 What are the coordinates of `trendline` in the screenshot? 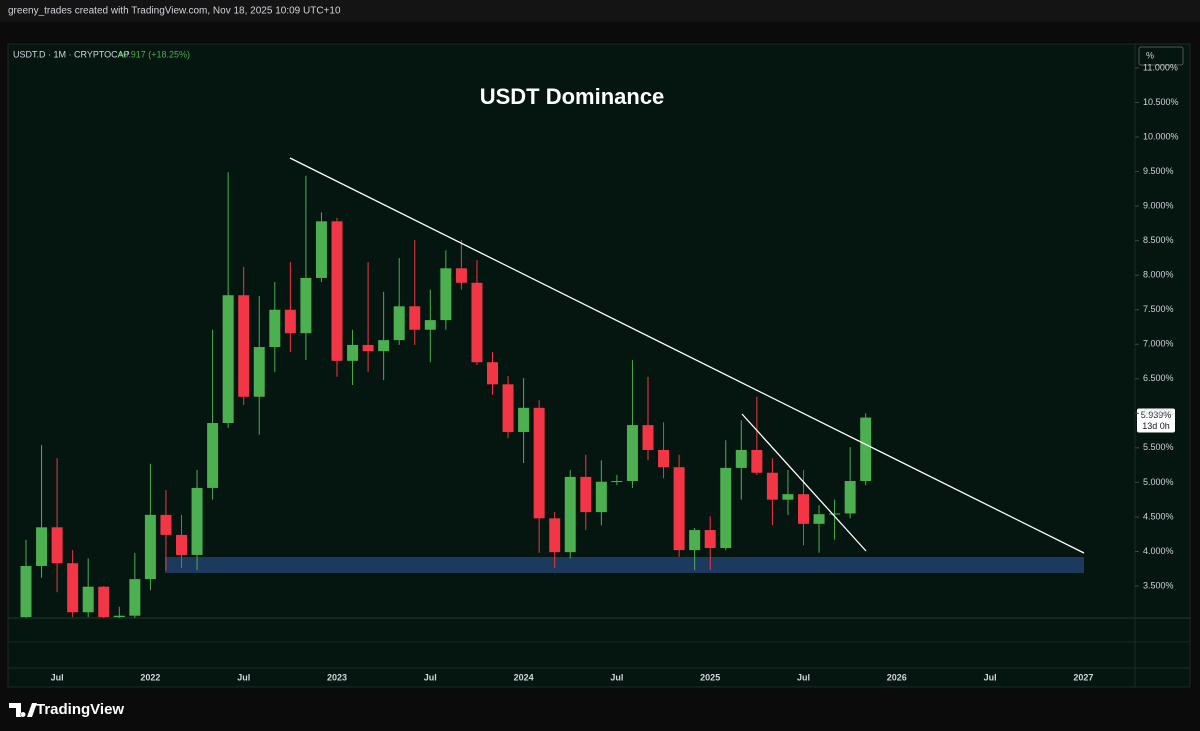 It's located at (804, 482).